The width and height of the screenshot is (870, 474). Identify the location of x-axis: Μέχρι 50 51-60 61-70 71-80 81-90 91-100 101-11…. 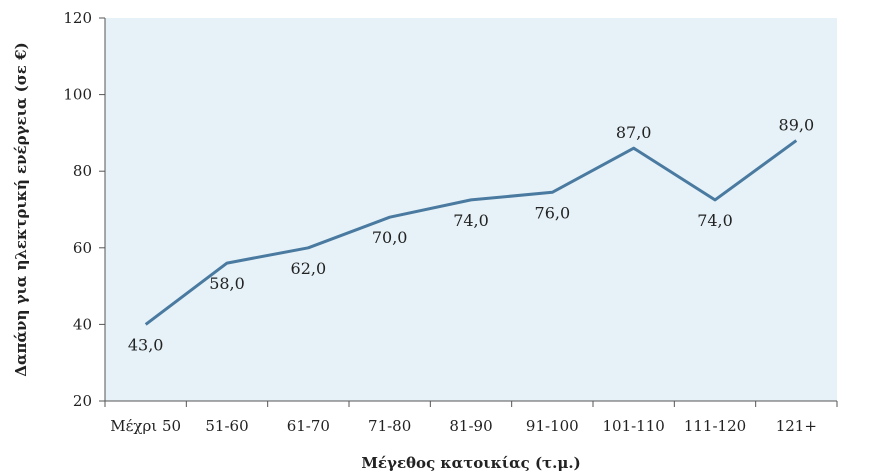
(471, 417).